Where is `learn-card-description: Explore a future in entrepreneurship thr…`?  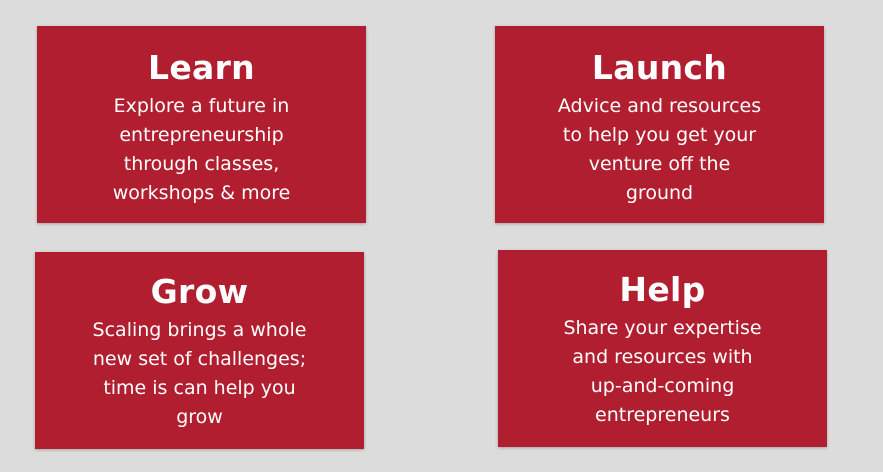
learn-card-description: Explore a future in entrepreneurship thr… is located at coordinates (201, 149).